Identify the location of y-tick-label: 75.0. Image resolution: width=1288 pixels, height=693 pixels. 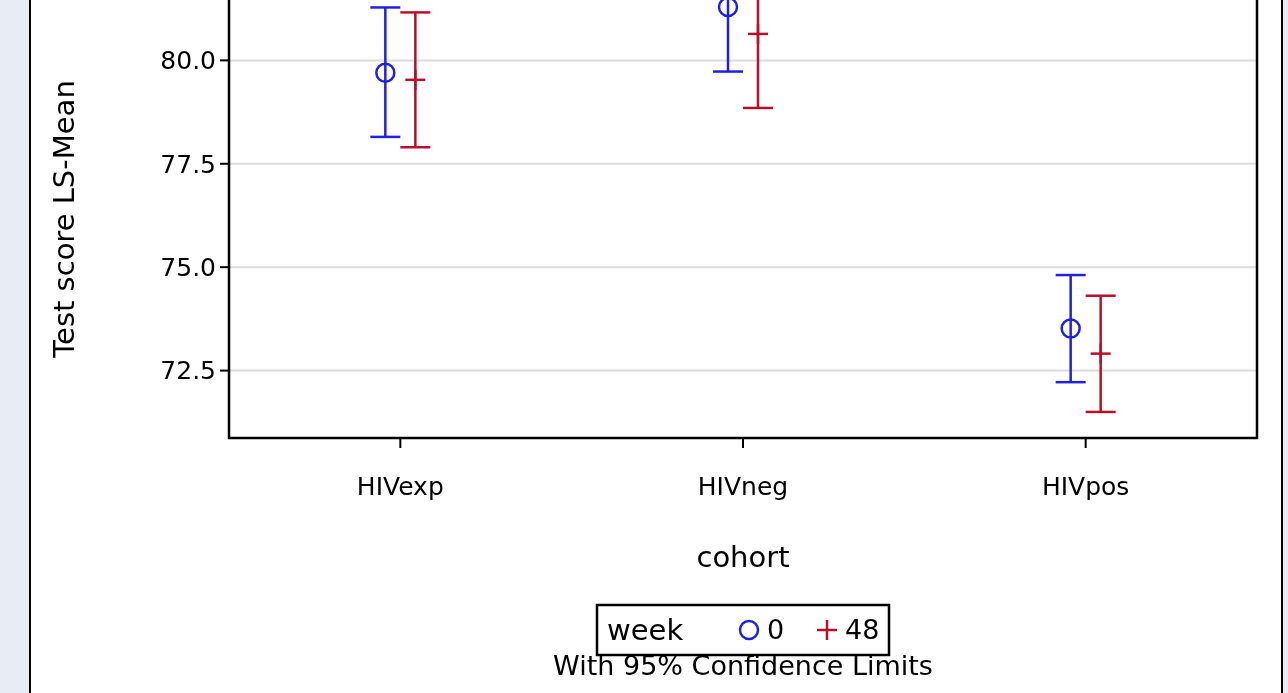
(188, 267).